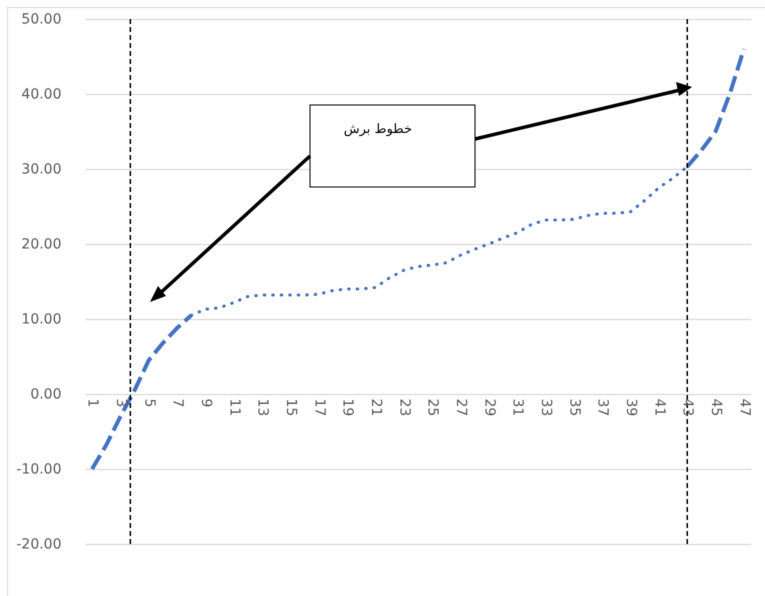  Describe the element at coordinates (348, 407) in the screenshot. I see `x-tick-label: 19` at that location.